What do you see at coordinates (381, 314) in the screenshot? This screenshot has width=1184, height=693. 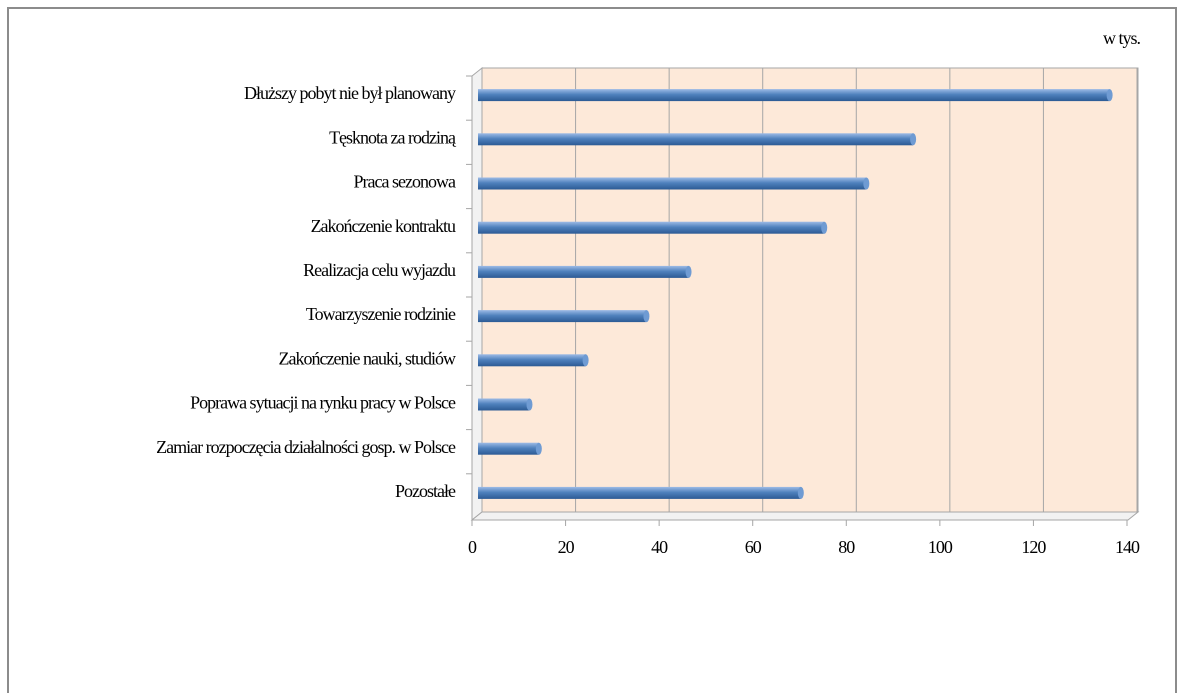 I see `y-tick-label: Towarzyszenie rodzinie` at bounding box center [381, 314].